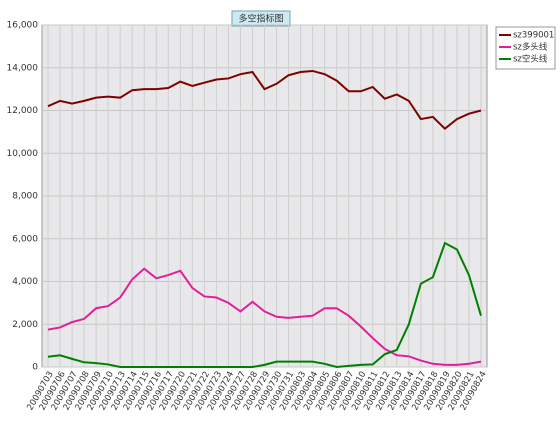 Image resolution: width=560 pixels, height=427 pixels. Describe the element at coordinates (533, 36) in the screenshot. I see `legend-label: sz399001` at that location.